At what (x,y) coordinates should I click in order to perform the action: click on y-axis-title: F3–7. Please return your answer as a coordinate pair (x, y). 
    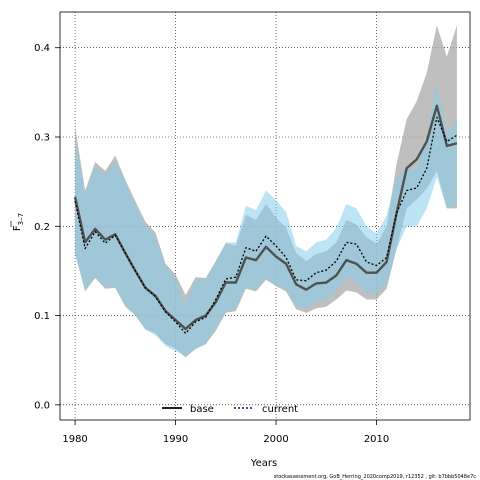
    Looking at the image, I should click on (17, 222).